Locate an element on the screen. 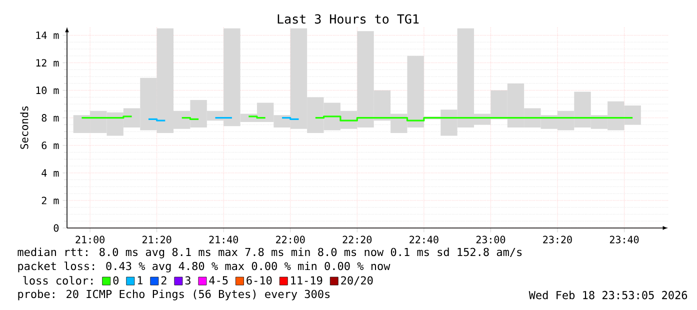 This screenshot has height=310, width=697. x-tick-label: 21:40 is located at coordinates (223, 240).